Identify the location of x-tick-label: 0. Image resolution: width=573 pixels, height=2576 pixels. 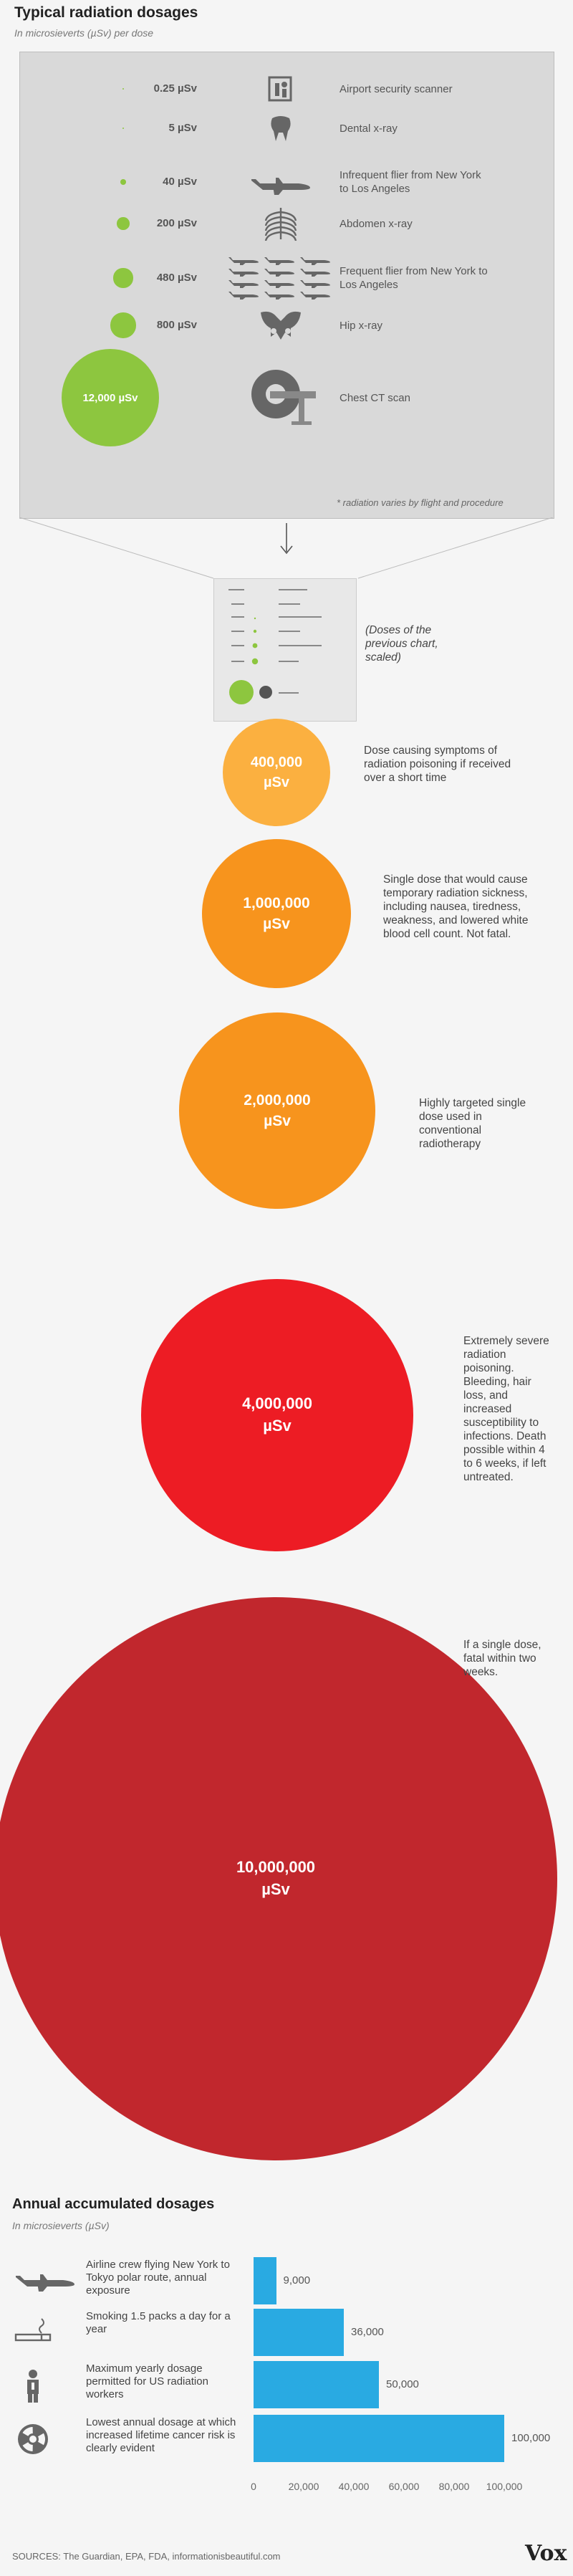
(253, 2486).